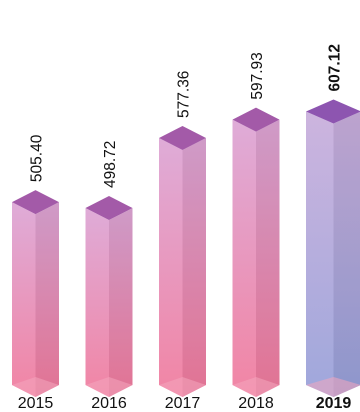 This screenshot has width=360, height=412. I want to click on x-tick-2016: 2016, so click(109, 403).